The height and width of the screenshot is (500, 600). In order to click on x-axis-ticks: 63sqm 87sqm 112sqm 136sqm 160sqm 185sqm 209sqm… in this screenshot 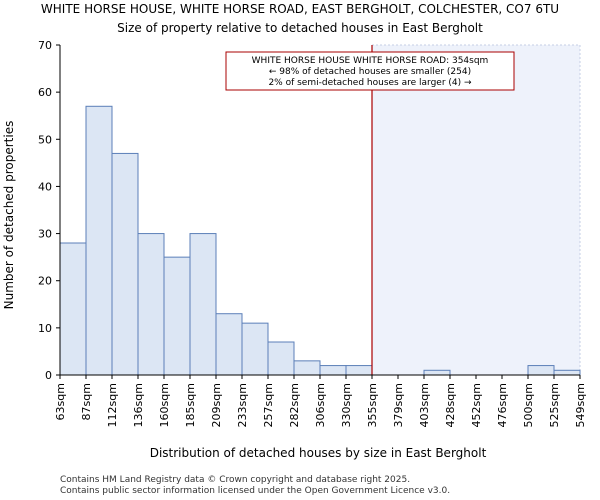, I will do `click(320, 401)`.